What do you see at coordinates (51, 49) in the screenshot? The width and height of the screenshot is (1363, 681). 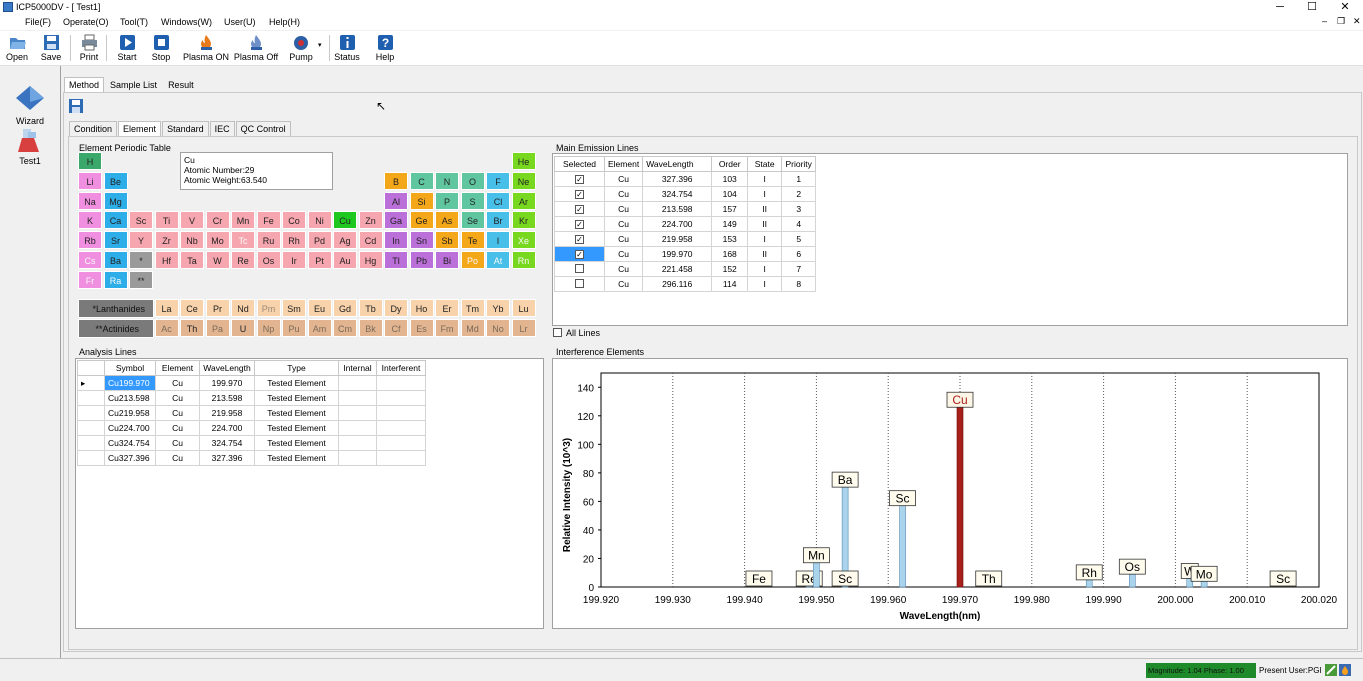 I see `save-button: Save` at bounding box center [51, 49].